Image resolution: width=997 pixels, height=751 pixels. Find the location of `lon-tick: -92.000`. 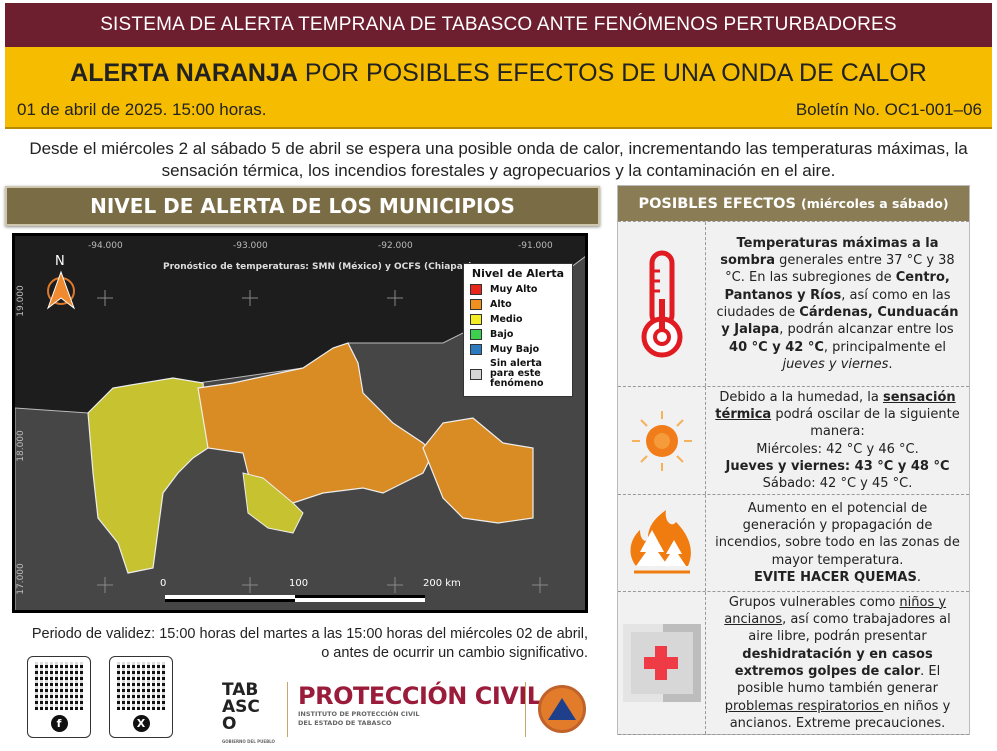

lon-tick: -92.000 is located at coordinates (395, 246).